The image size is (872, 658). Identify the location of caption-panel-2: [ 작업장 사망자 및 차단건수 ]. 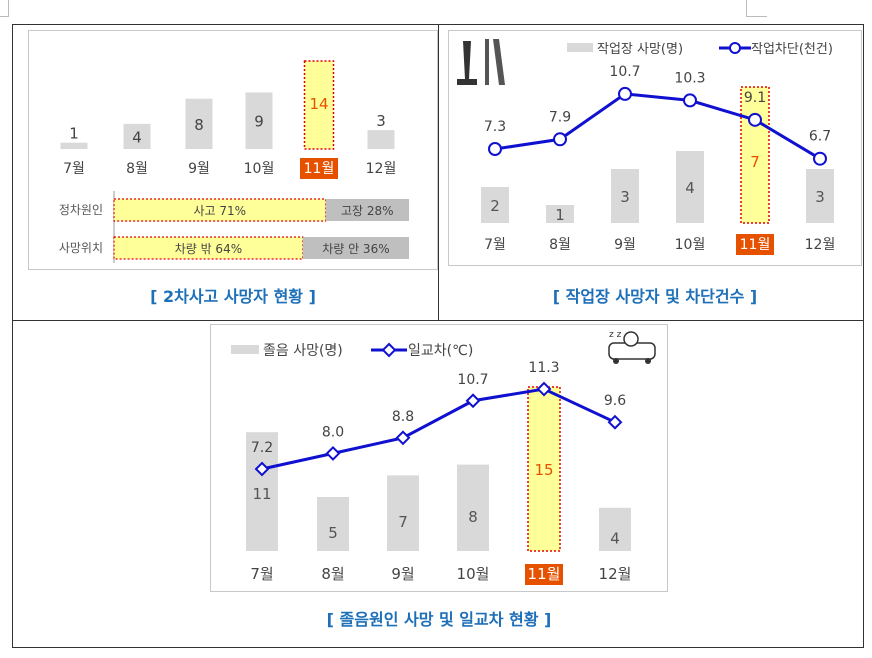
(655, 296).